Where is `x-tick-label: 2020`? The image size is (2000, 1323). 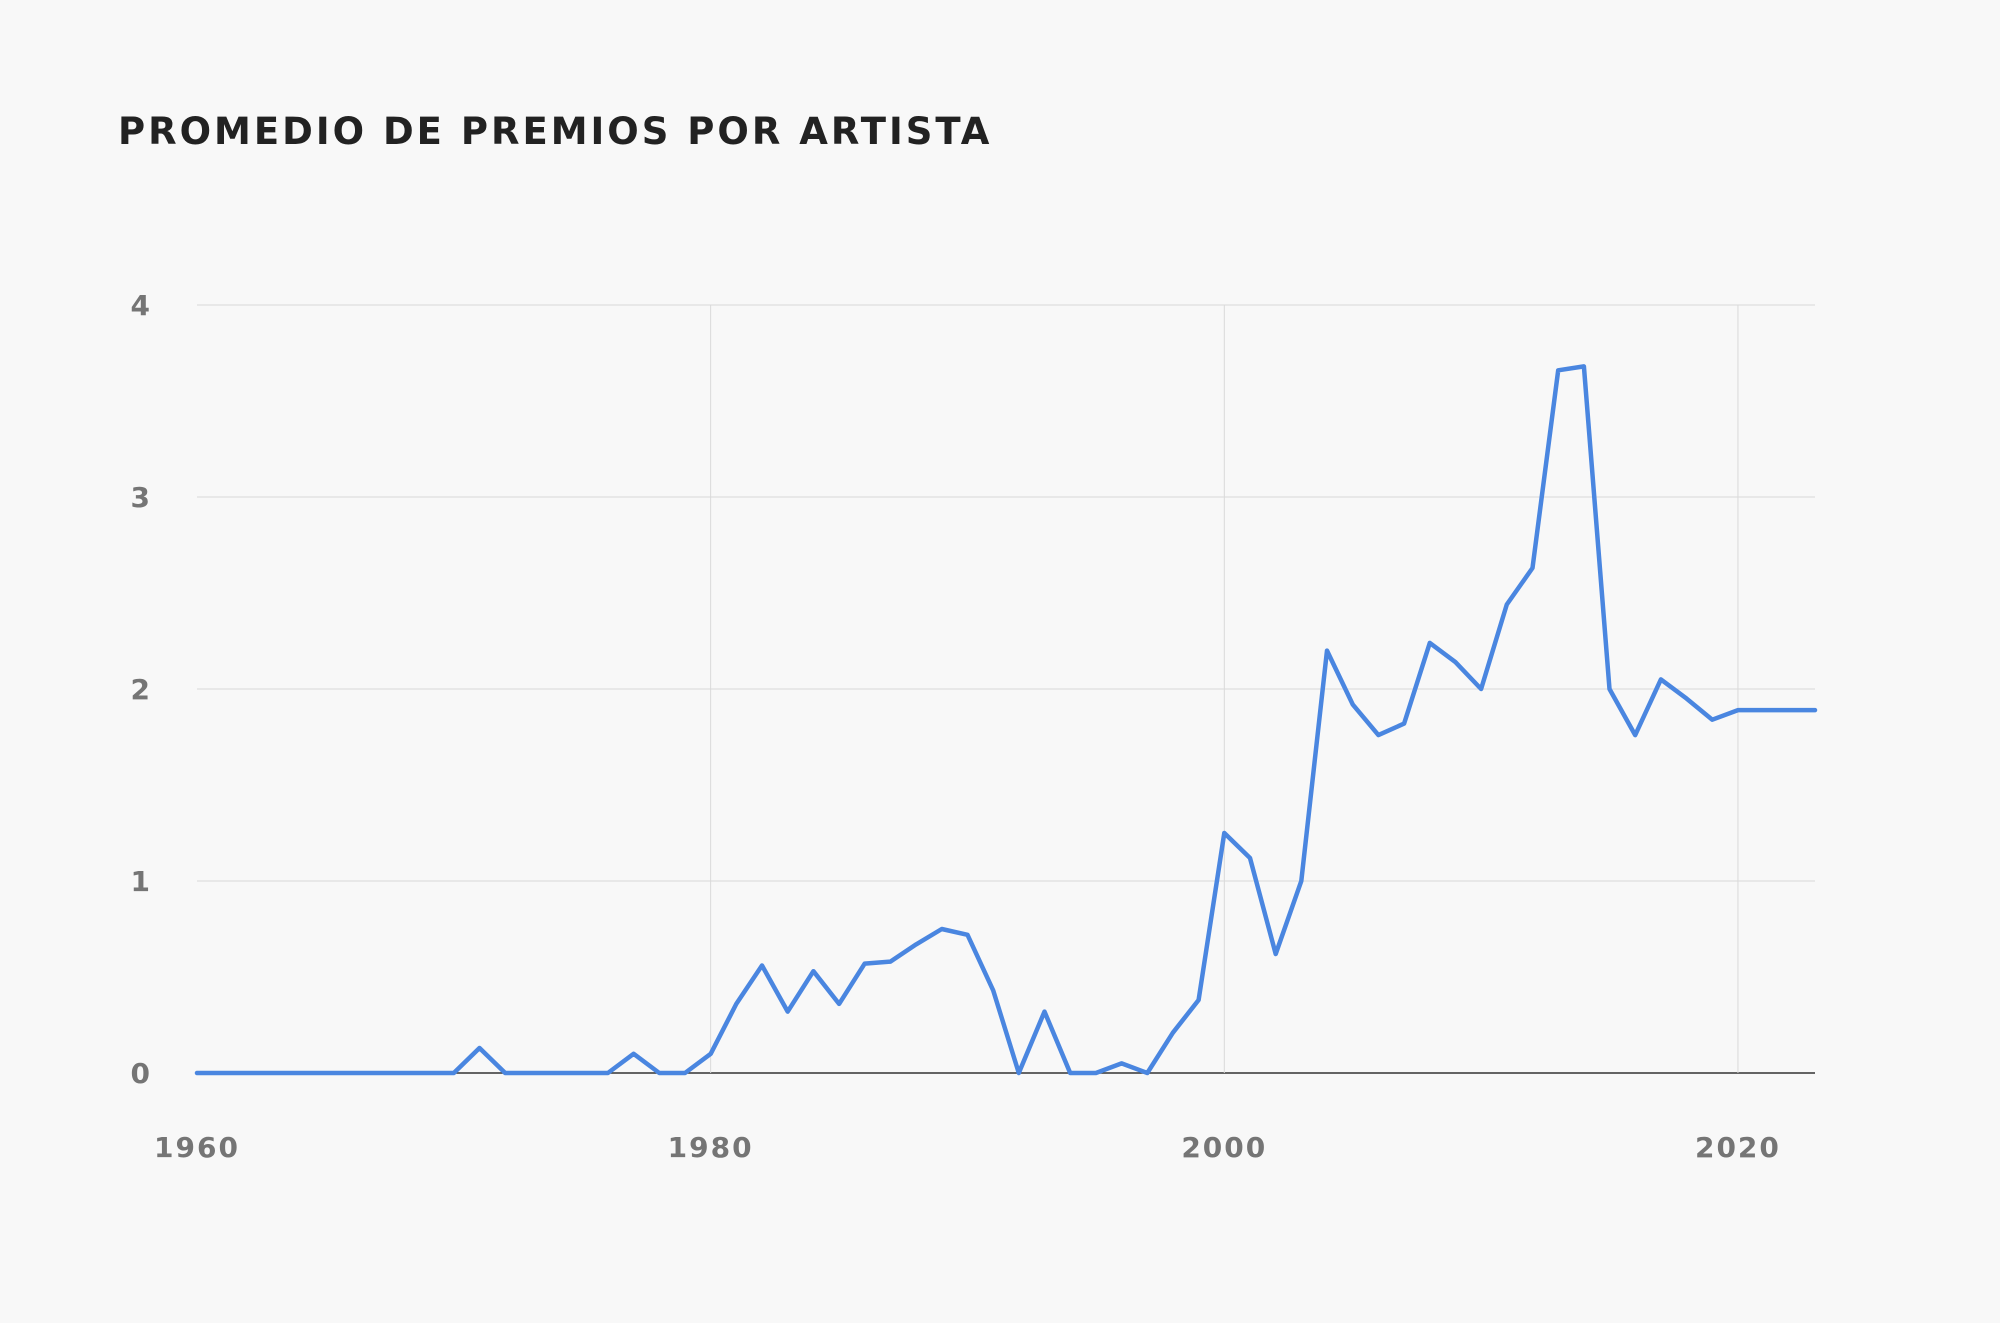 x-tick-label: 2020 is located at coordinates (1738, 1147).